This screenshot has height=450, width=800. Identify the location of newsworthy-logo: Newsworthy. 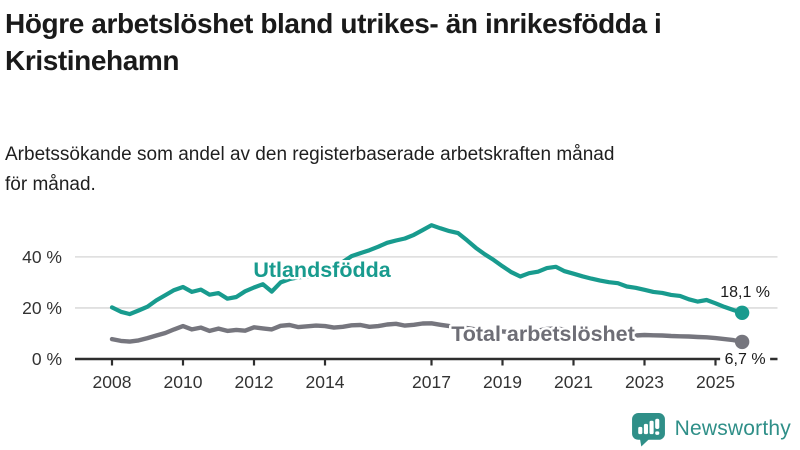
(710, 429).